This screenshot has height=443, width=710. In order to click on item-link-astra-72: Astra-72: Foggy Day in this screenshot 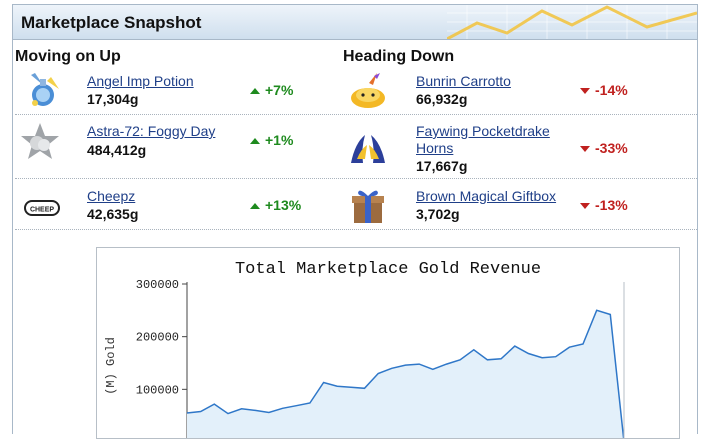, I will do `click(151, 131)`.